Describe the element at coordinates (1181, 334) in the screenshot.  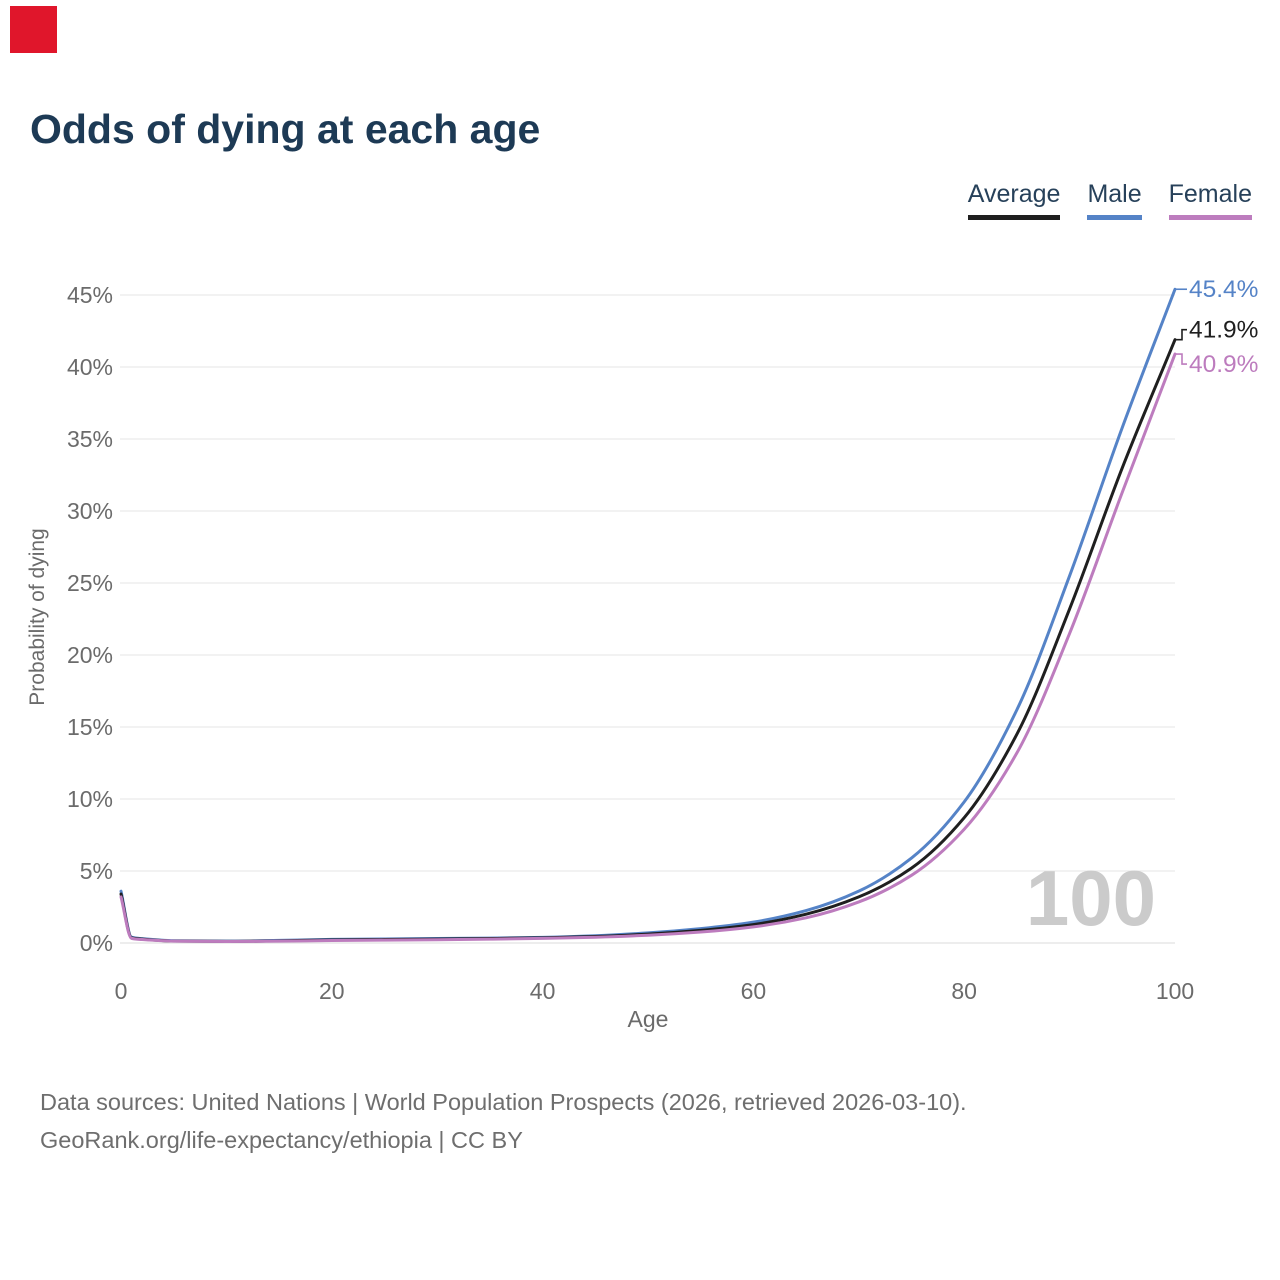
I see `series-leader-average` at that location.